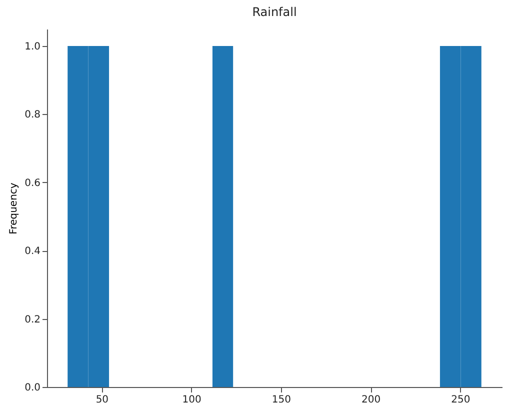 Image resolution: width=530 pixels, height=410 pixels. I want to click on y-tick-label: 0.0, so click(32, 388).